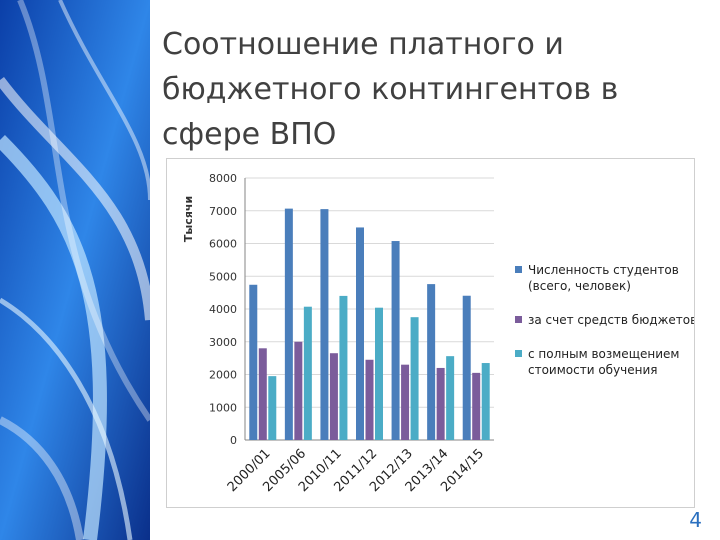 This screenshot has width=720, height=540. What do you see at coordinates (223, 244) in the screenshot?
I see `y-tick-label: 6000` at bounding box center [223, 244].